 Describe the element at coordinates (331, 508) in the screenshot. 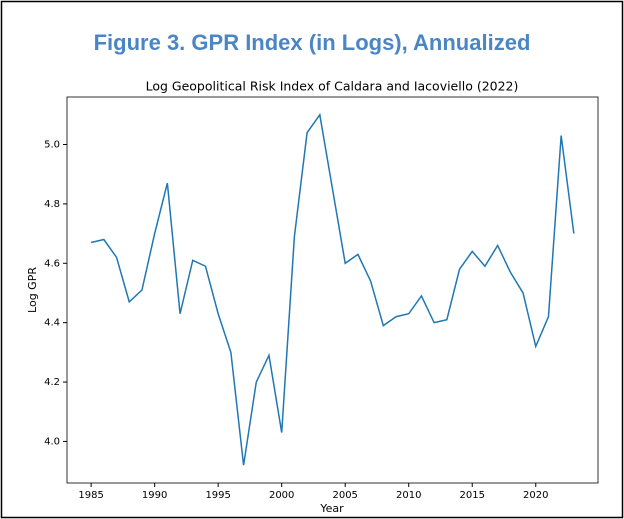

I see `x-axis-label: Year` at that location.